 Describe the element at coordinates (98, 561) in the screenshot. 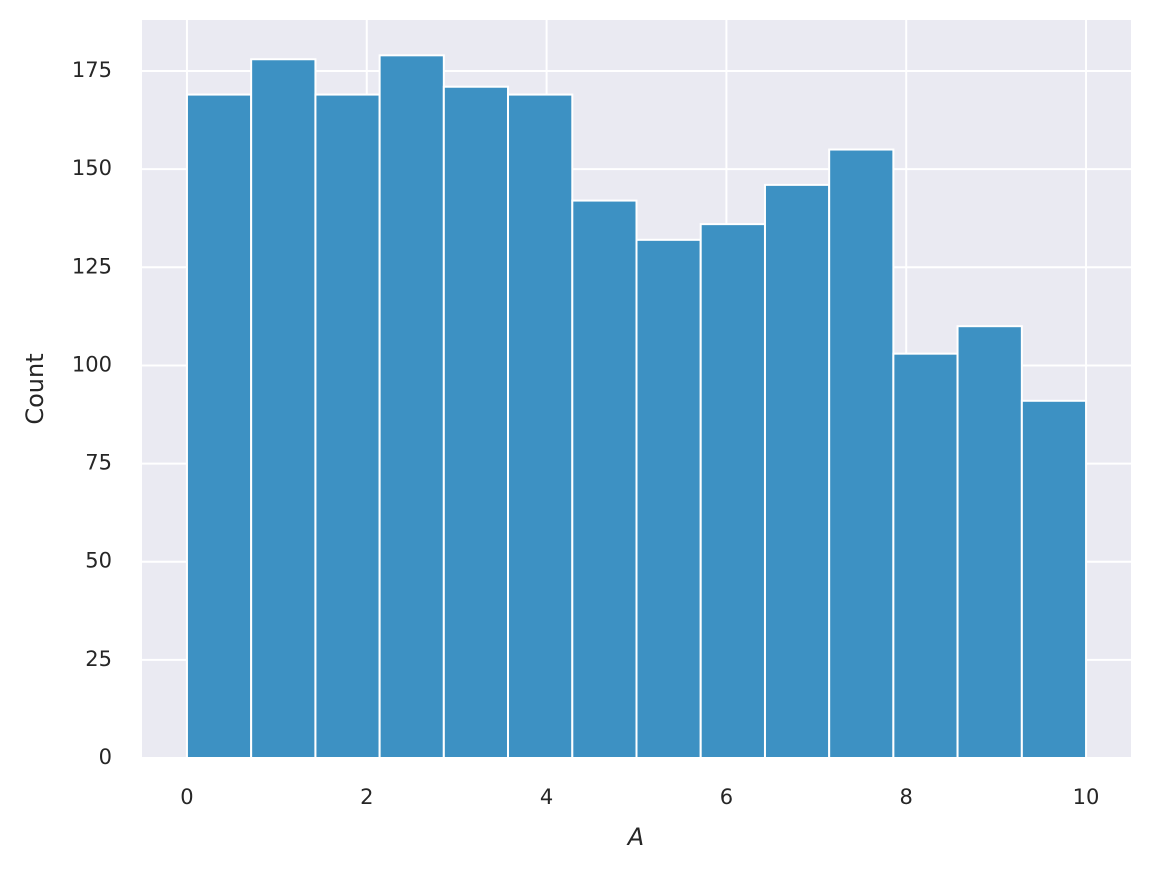

I see `y-tick-label: 50` at that location.